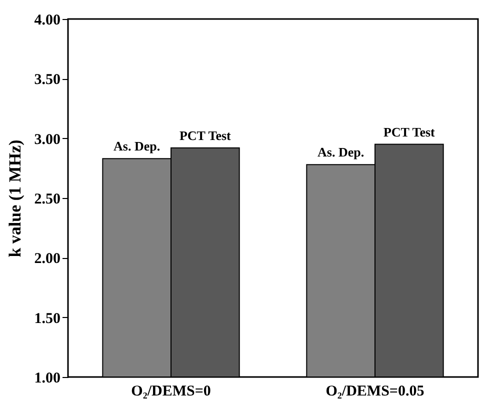 The image size is (489, 403). What do you see at coordinates (14, 199) in the screenshot?
I see `y-axis-title: k value (1 MHz)` at bounding box center [14, 199].